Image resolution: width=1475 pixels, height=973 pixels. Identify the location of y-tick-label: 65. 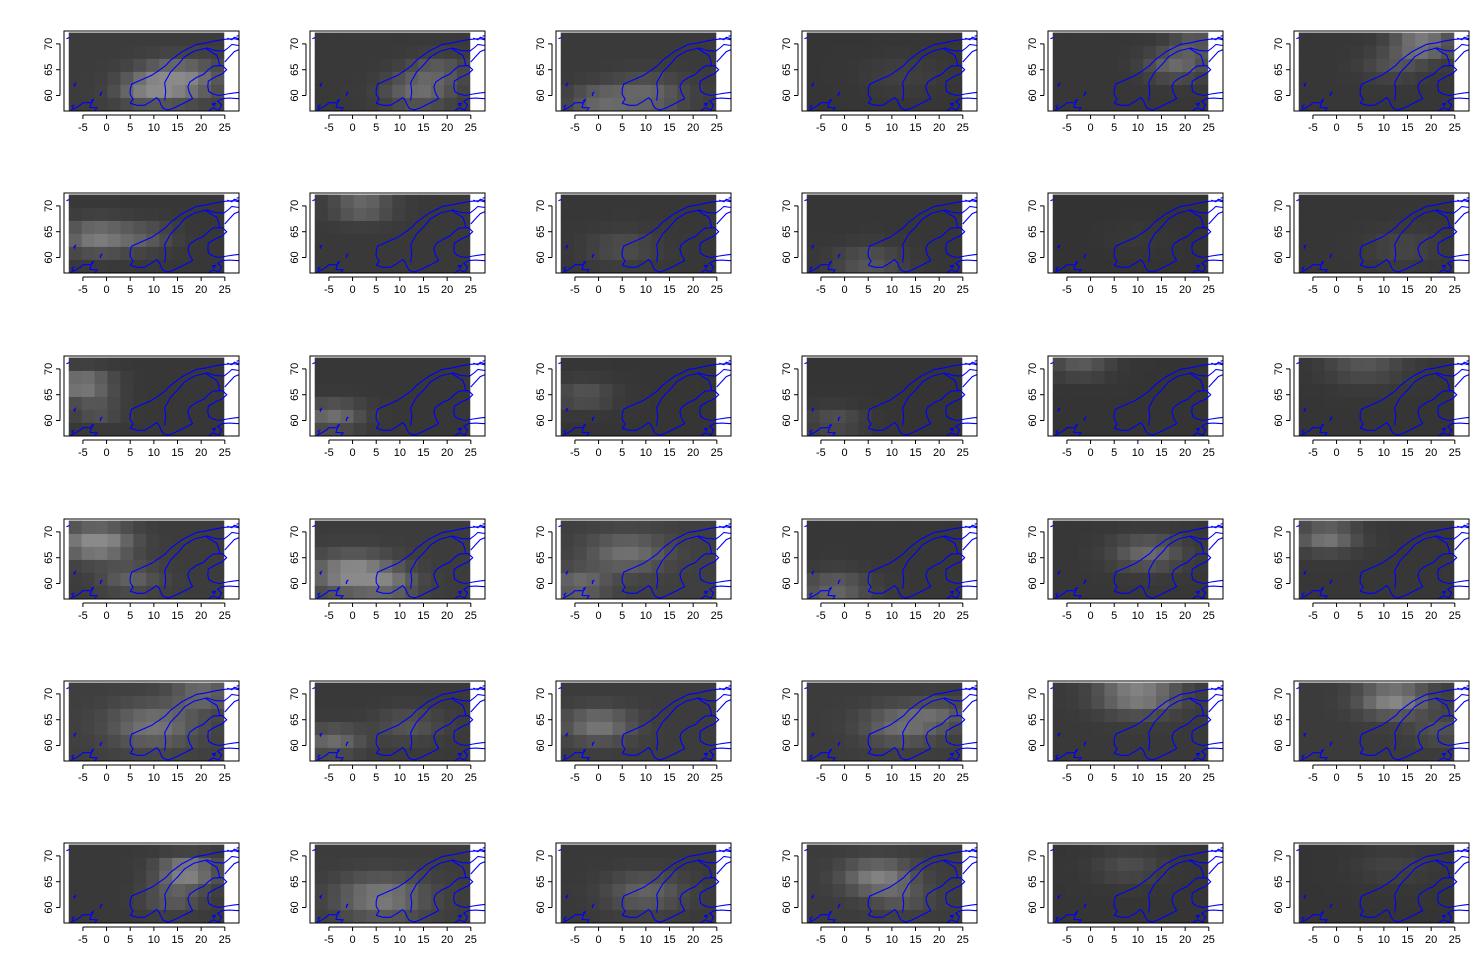
(295, 558).